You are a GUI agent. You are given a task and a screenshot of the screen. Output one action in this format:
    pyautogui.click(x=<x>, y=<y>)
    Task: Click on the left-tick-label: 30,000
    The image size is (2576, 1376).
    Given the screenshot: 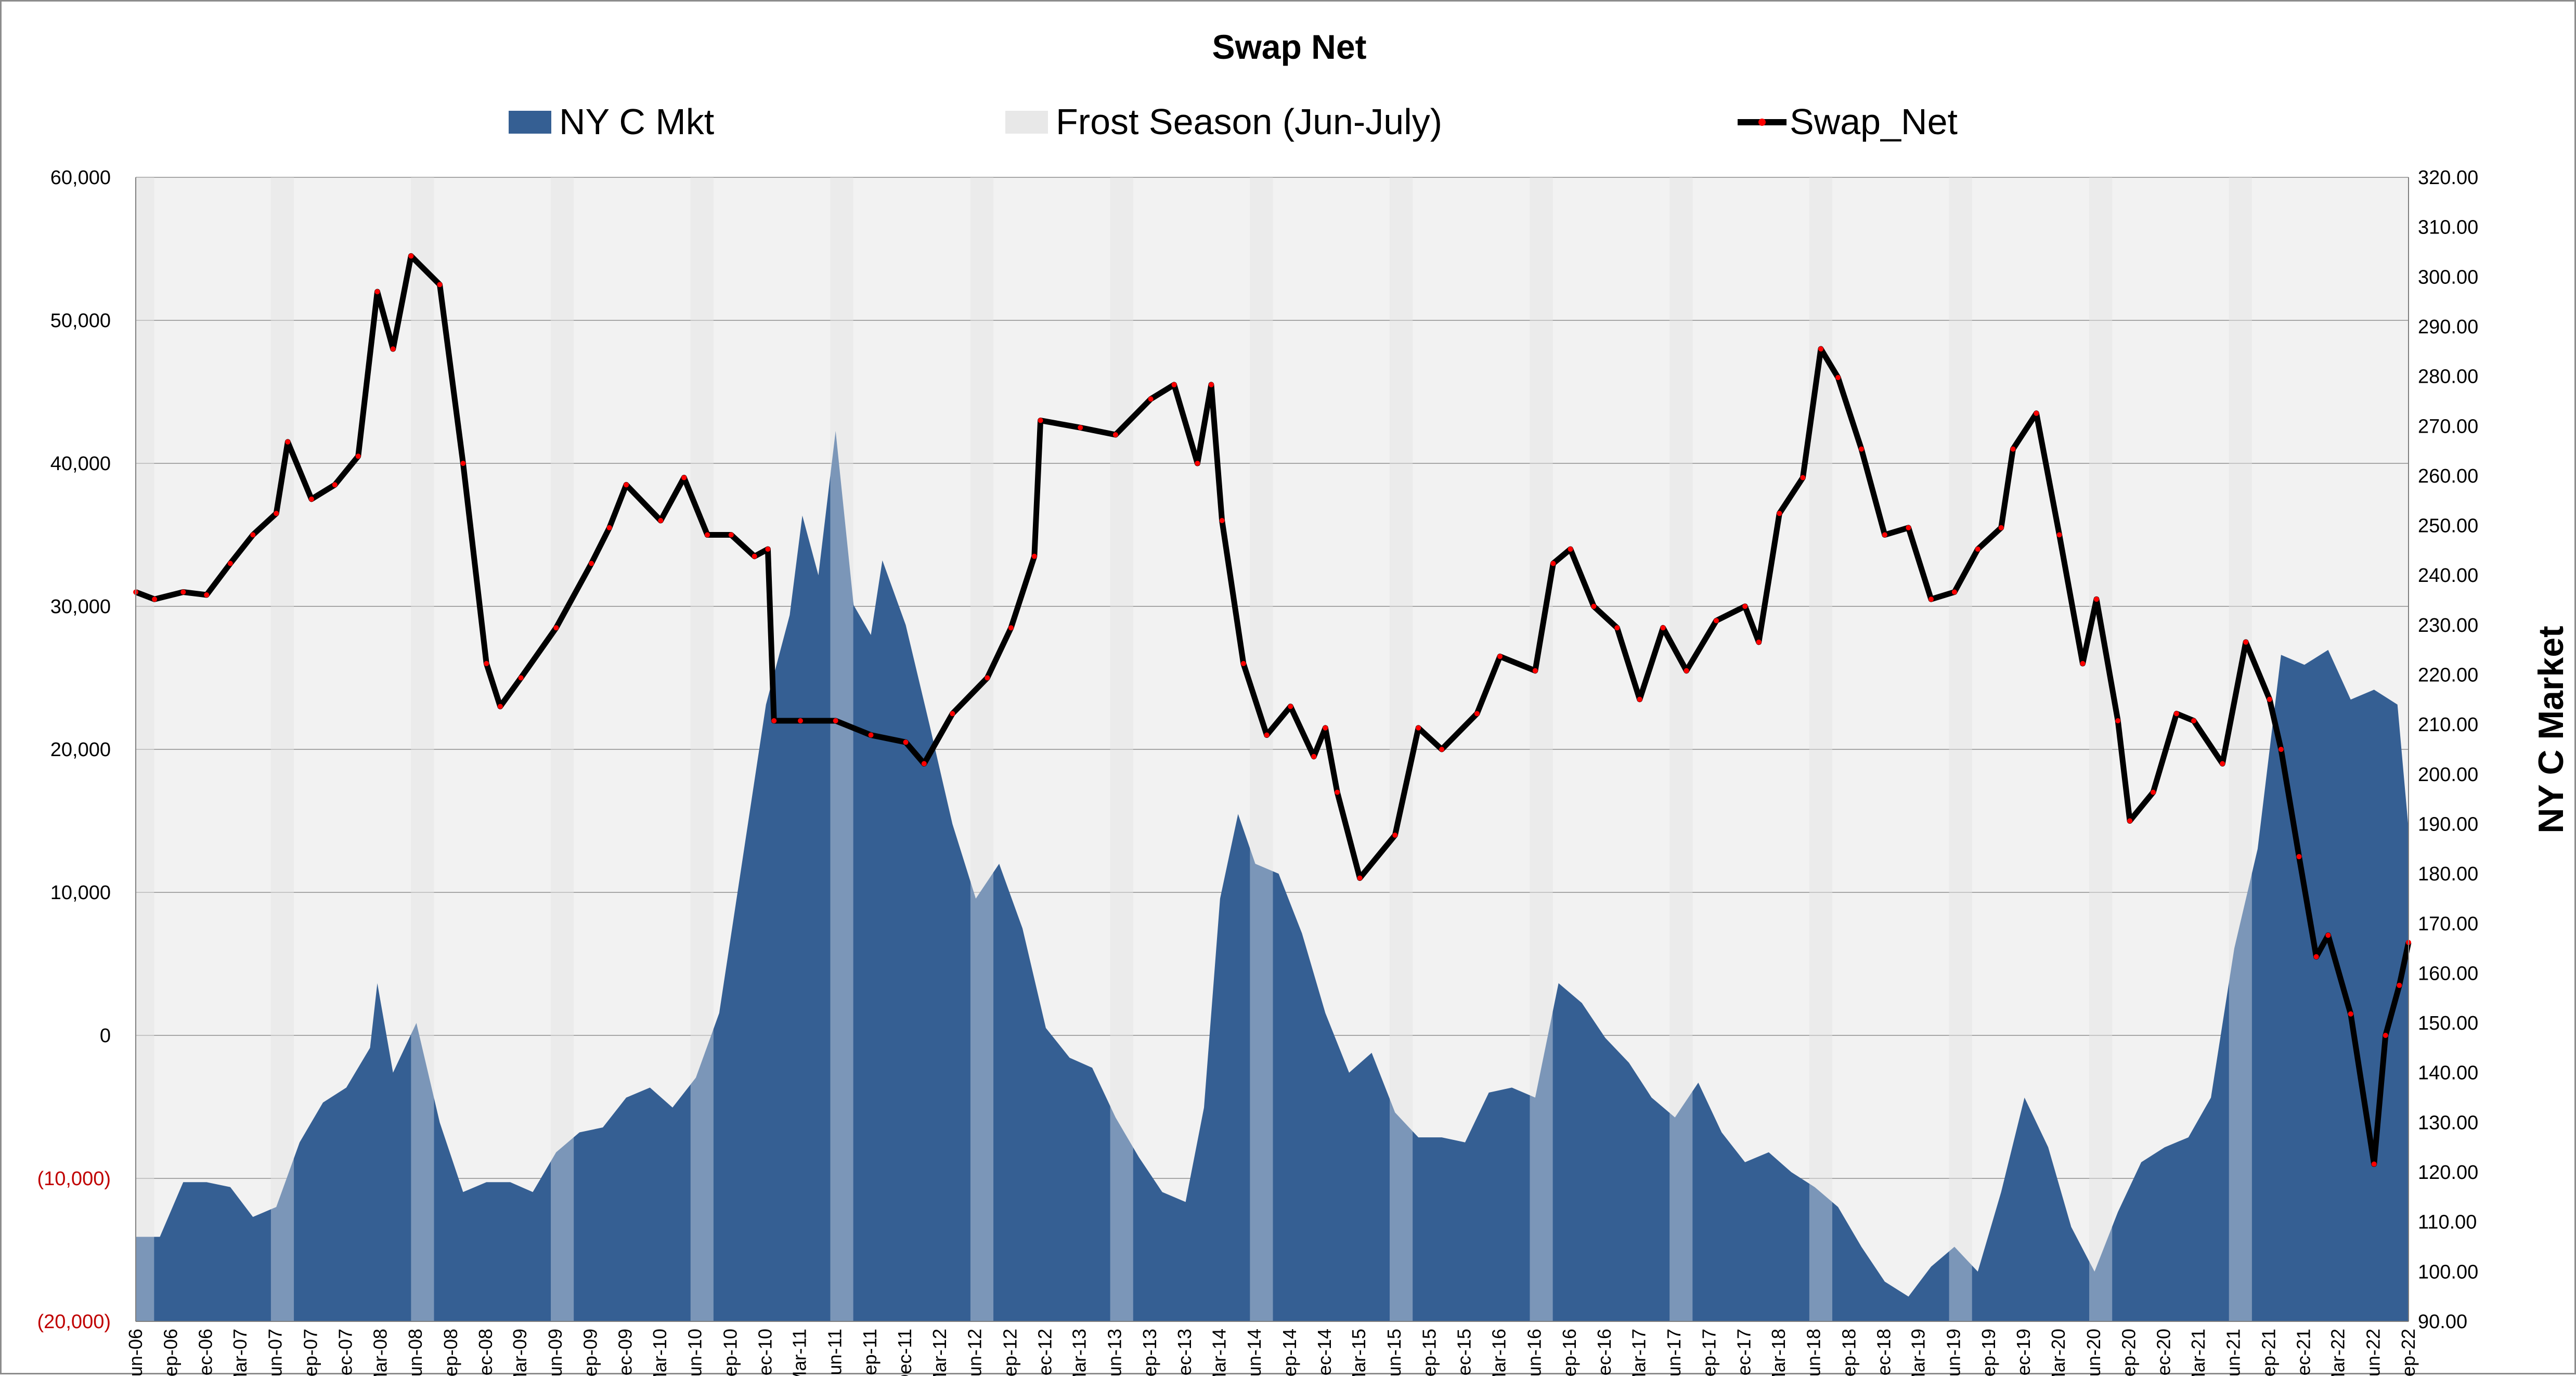 What is the action you would take?
    pyautogui.click(x=80, y=607)
    